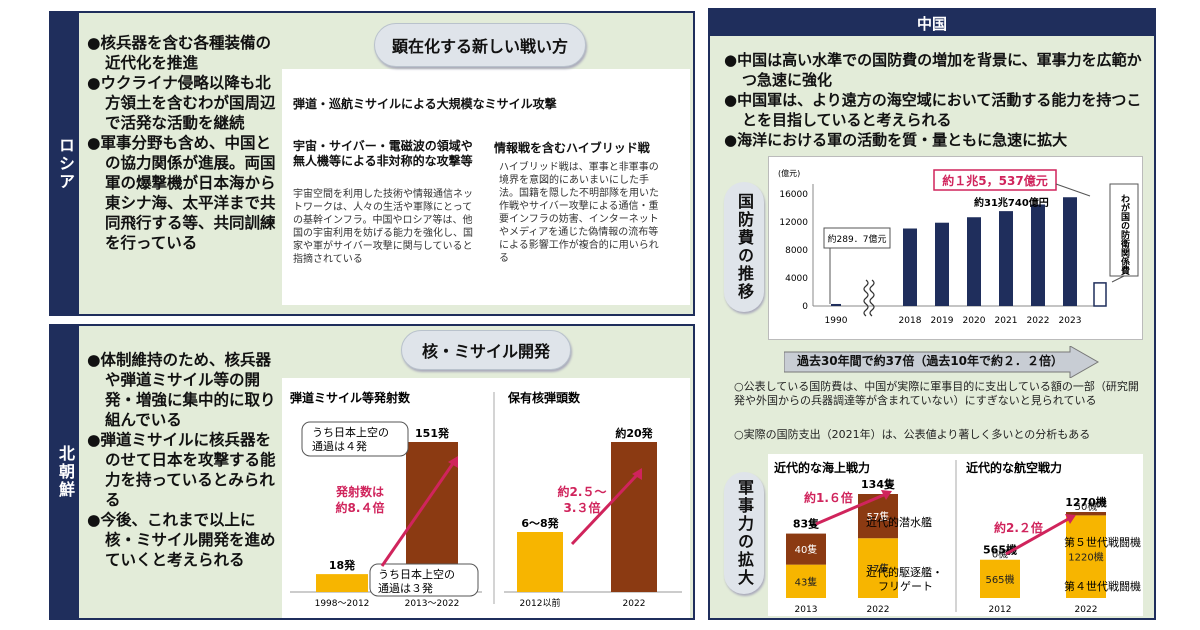 The height and width of the screenshot is (630, 1200). Describe the element at coordinates (637, 474) in the screenshot. I see `warhead-growth-arrowhead` at that location.